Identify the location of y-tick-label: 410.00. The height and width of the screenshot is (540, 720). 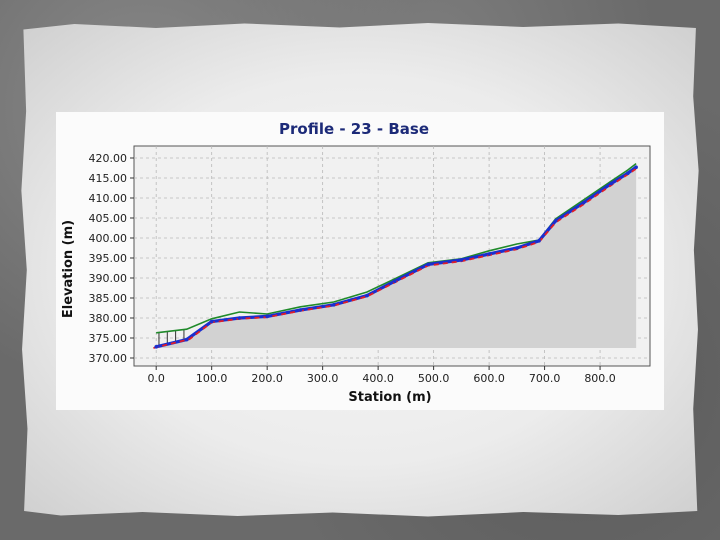
(108, 198).